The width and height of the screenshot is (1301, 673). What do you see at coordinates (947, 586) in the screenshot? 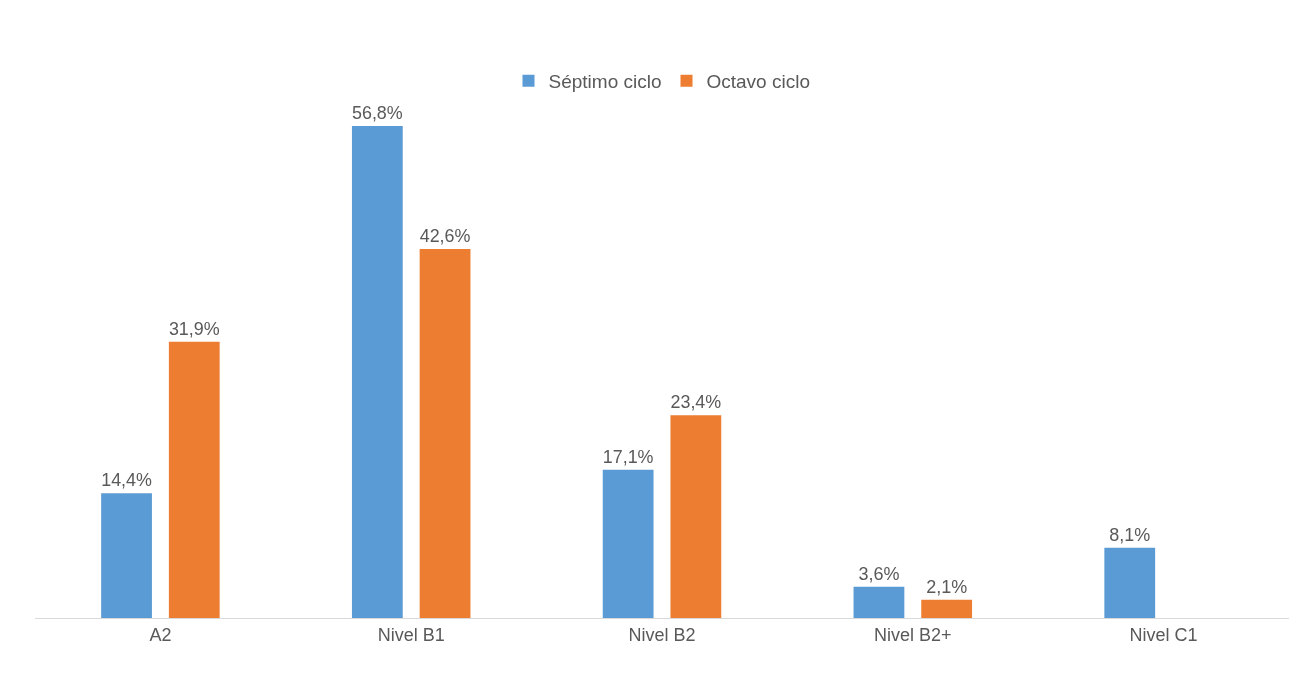
I see `data-label: 2,1%` at bounding box center [947, 586].